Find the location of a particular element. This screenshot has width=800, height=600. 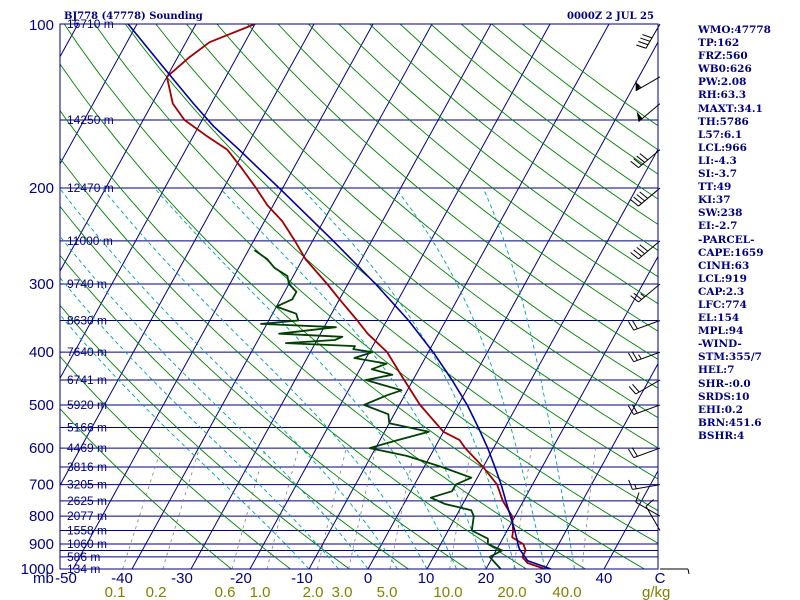

index-item: TT:49 is located at coordinates (715, 187).